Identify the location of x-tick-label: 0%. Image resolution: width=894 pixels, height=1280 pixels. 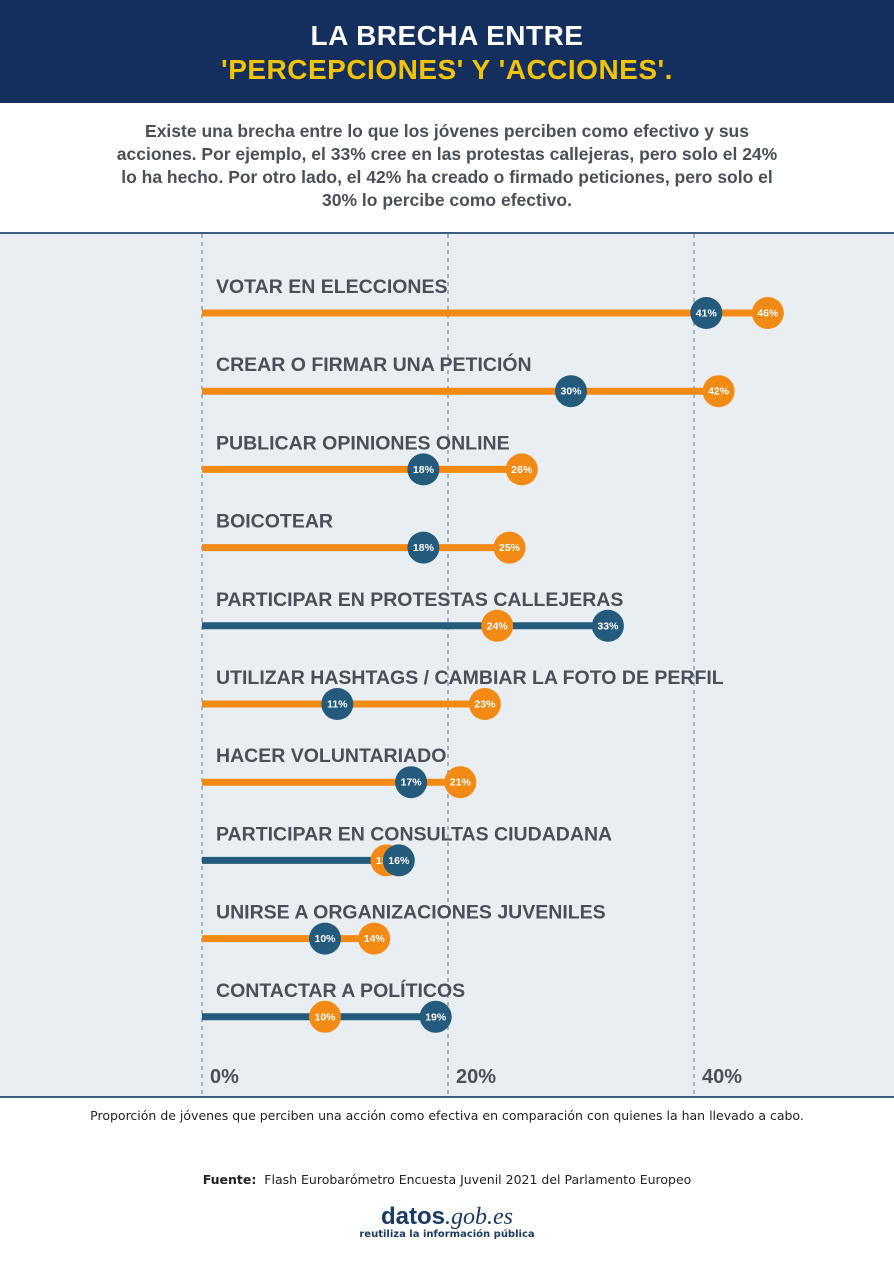
(224, 1077).